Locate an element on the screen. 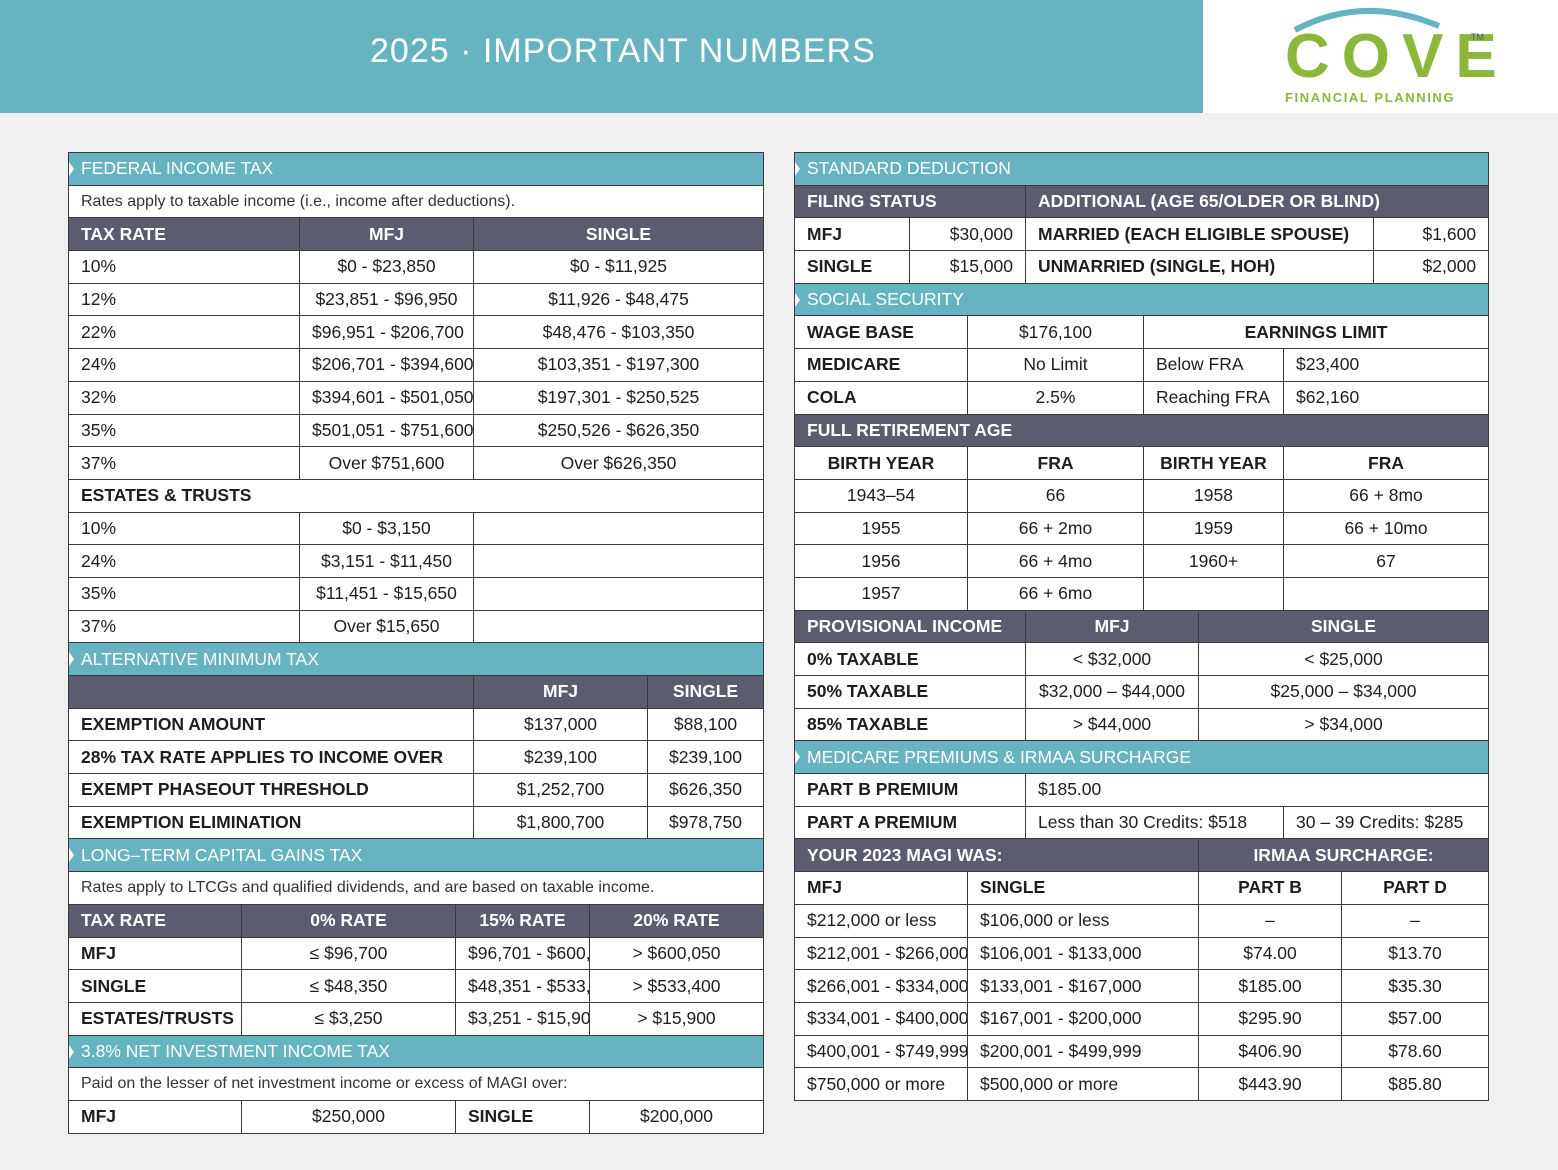 The height and width of the screenshot is (1170, 1558). ltcg-cell: $96,701 - $600,050 is located at coordinates (522, 953).